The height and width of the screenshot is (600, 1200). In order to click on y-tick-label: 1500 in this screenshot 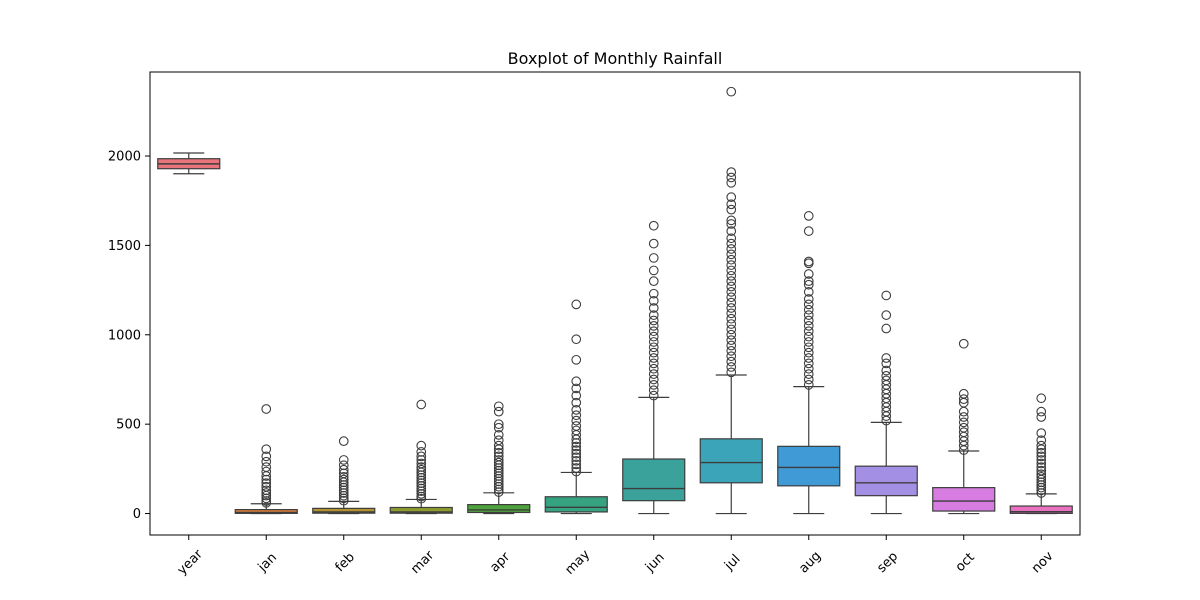, I will do `click(124, 246)`.